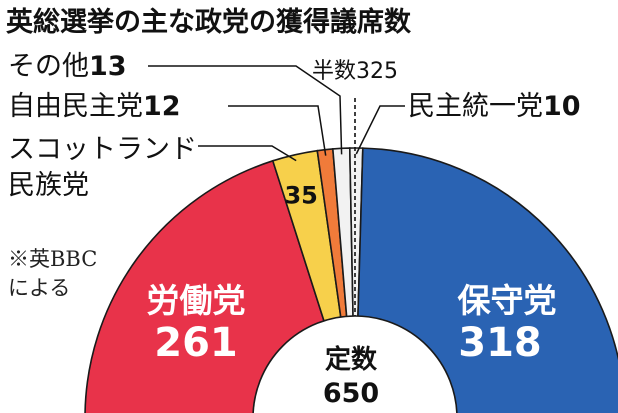 Image resolution: width=618 pixels, height=413 pixels. Describe the element at coordinates (196, 343) in the screenshot. I see `labour-seats: 261` at that location.